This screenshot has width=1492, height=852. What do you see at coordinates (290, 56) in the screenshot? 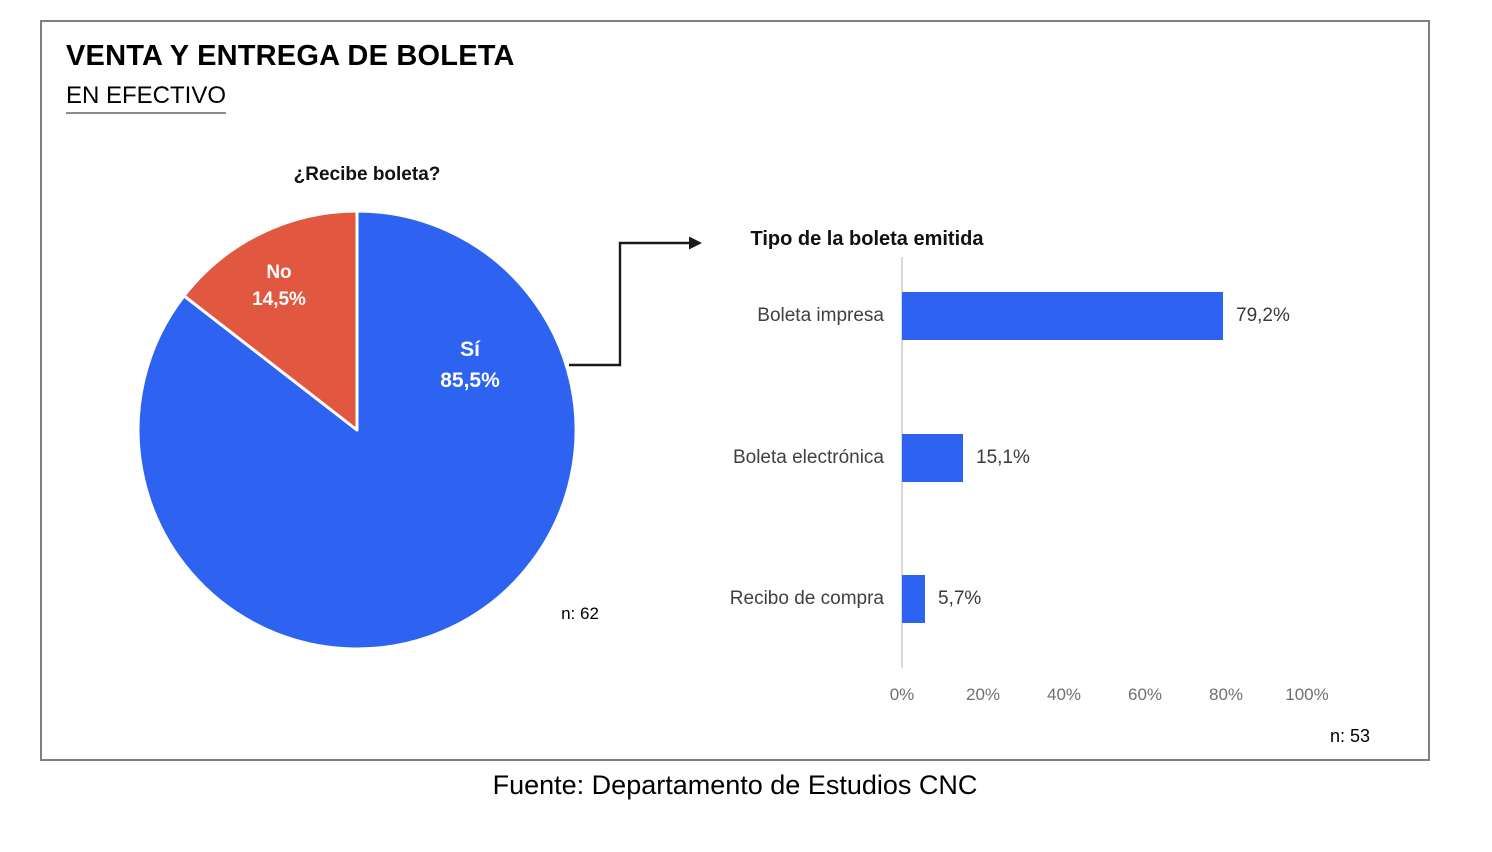
I see `page-title: VENTA Y ENTREGA DE BOLETA` at bounding box center [290, 56].